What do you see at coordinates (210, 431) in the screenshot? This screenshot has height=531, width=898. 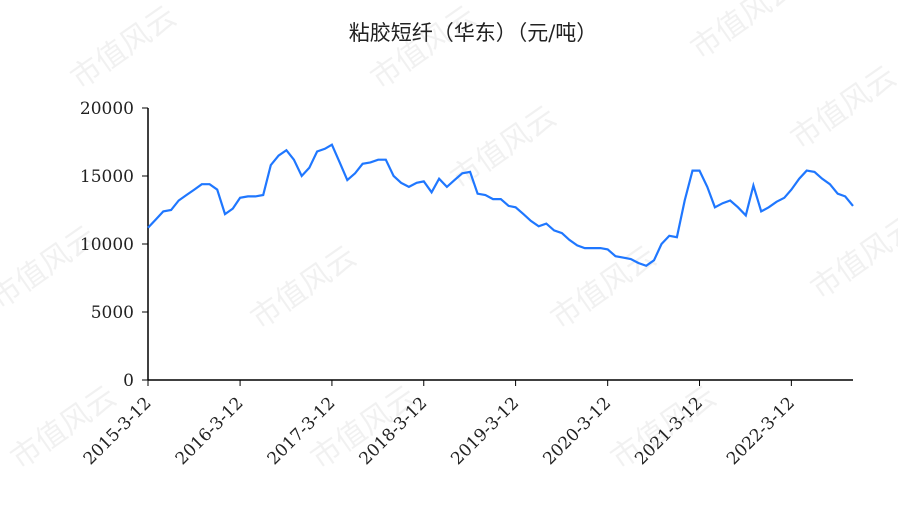 I see `x-tick-label: 2016-3-12` at bounding box center [210, 431].